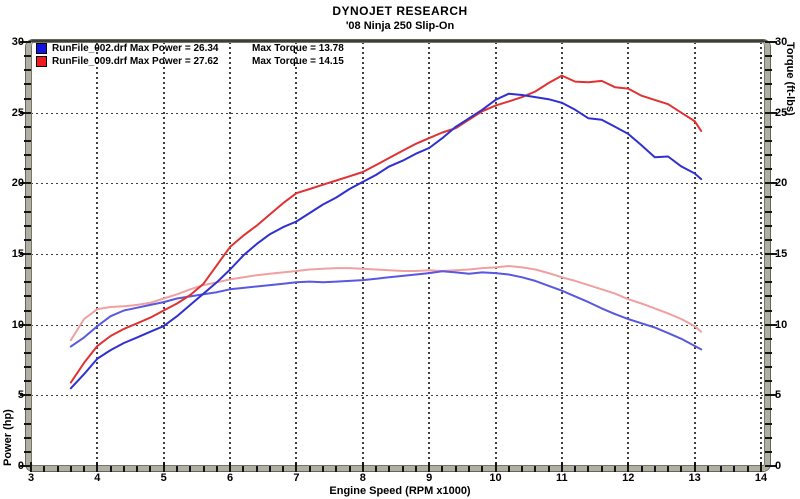 The width and height of the screenshot is (800, 499). What do you see at coordinates (41, 48) in the screenshot?
I see `legend-swatch-blue` at bounding box center [41, 48].